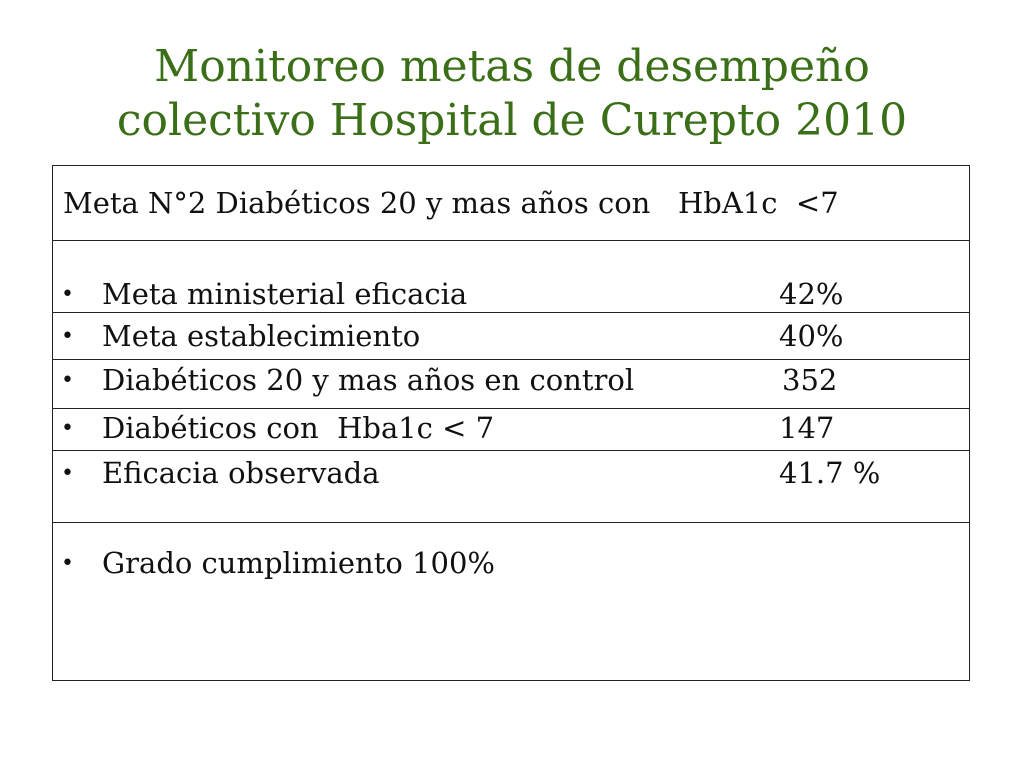 The height and width of the screenshot is (768, 1024). Describe the element at coordinates (298, 563) in the screenshot. I see `row-label: Grado cumplimiento 100%` at that location.